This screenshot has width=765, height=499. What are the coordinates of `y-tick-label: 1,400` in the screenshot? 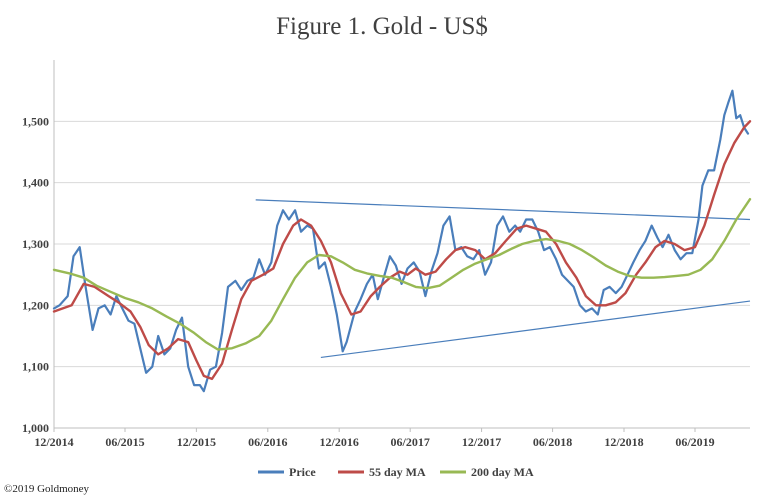 It's located at (35, 183).